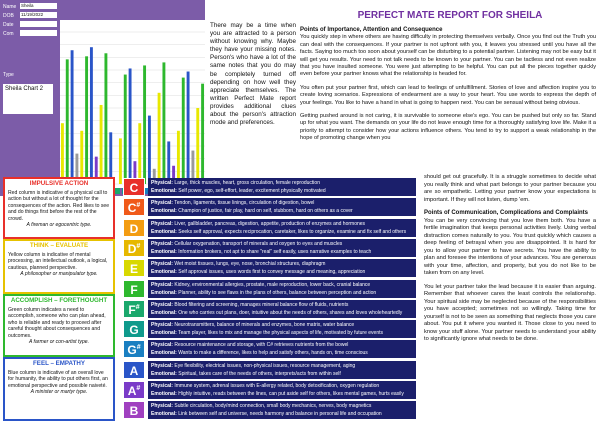  I want to click on field-label: Date, so click(8, 25).